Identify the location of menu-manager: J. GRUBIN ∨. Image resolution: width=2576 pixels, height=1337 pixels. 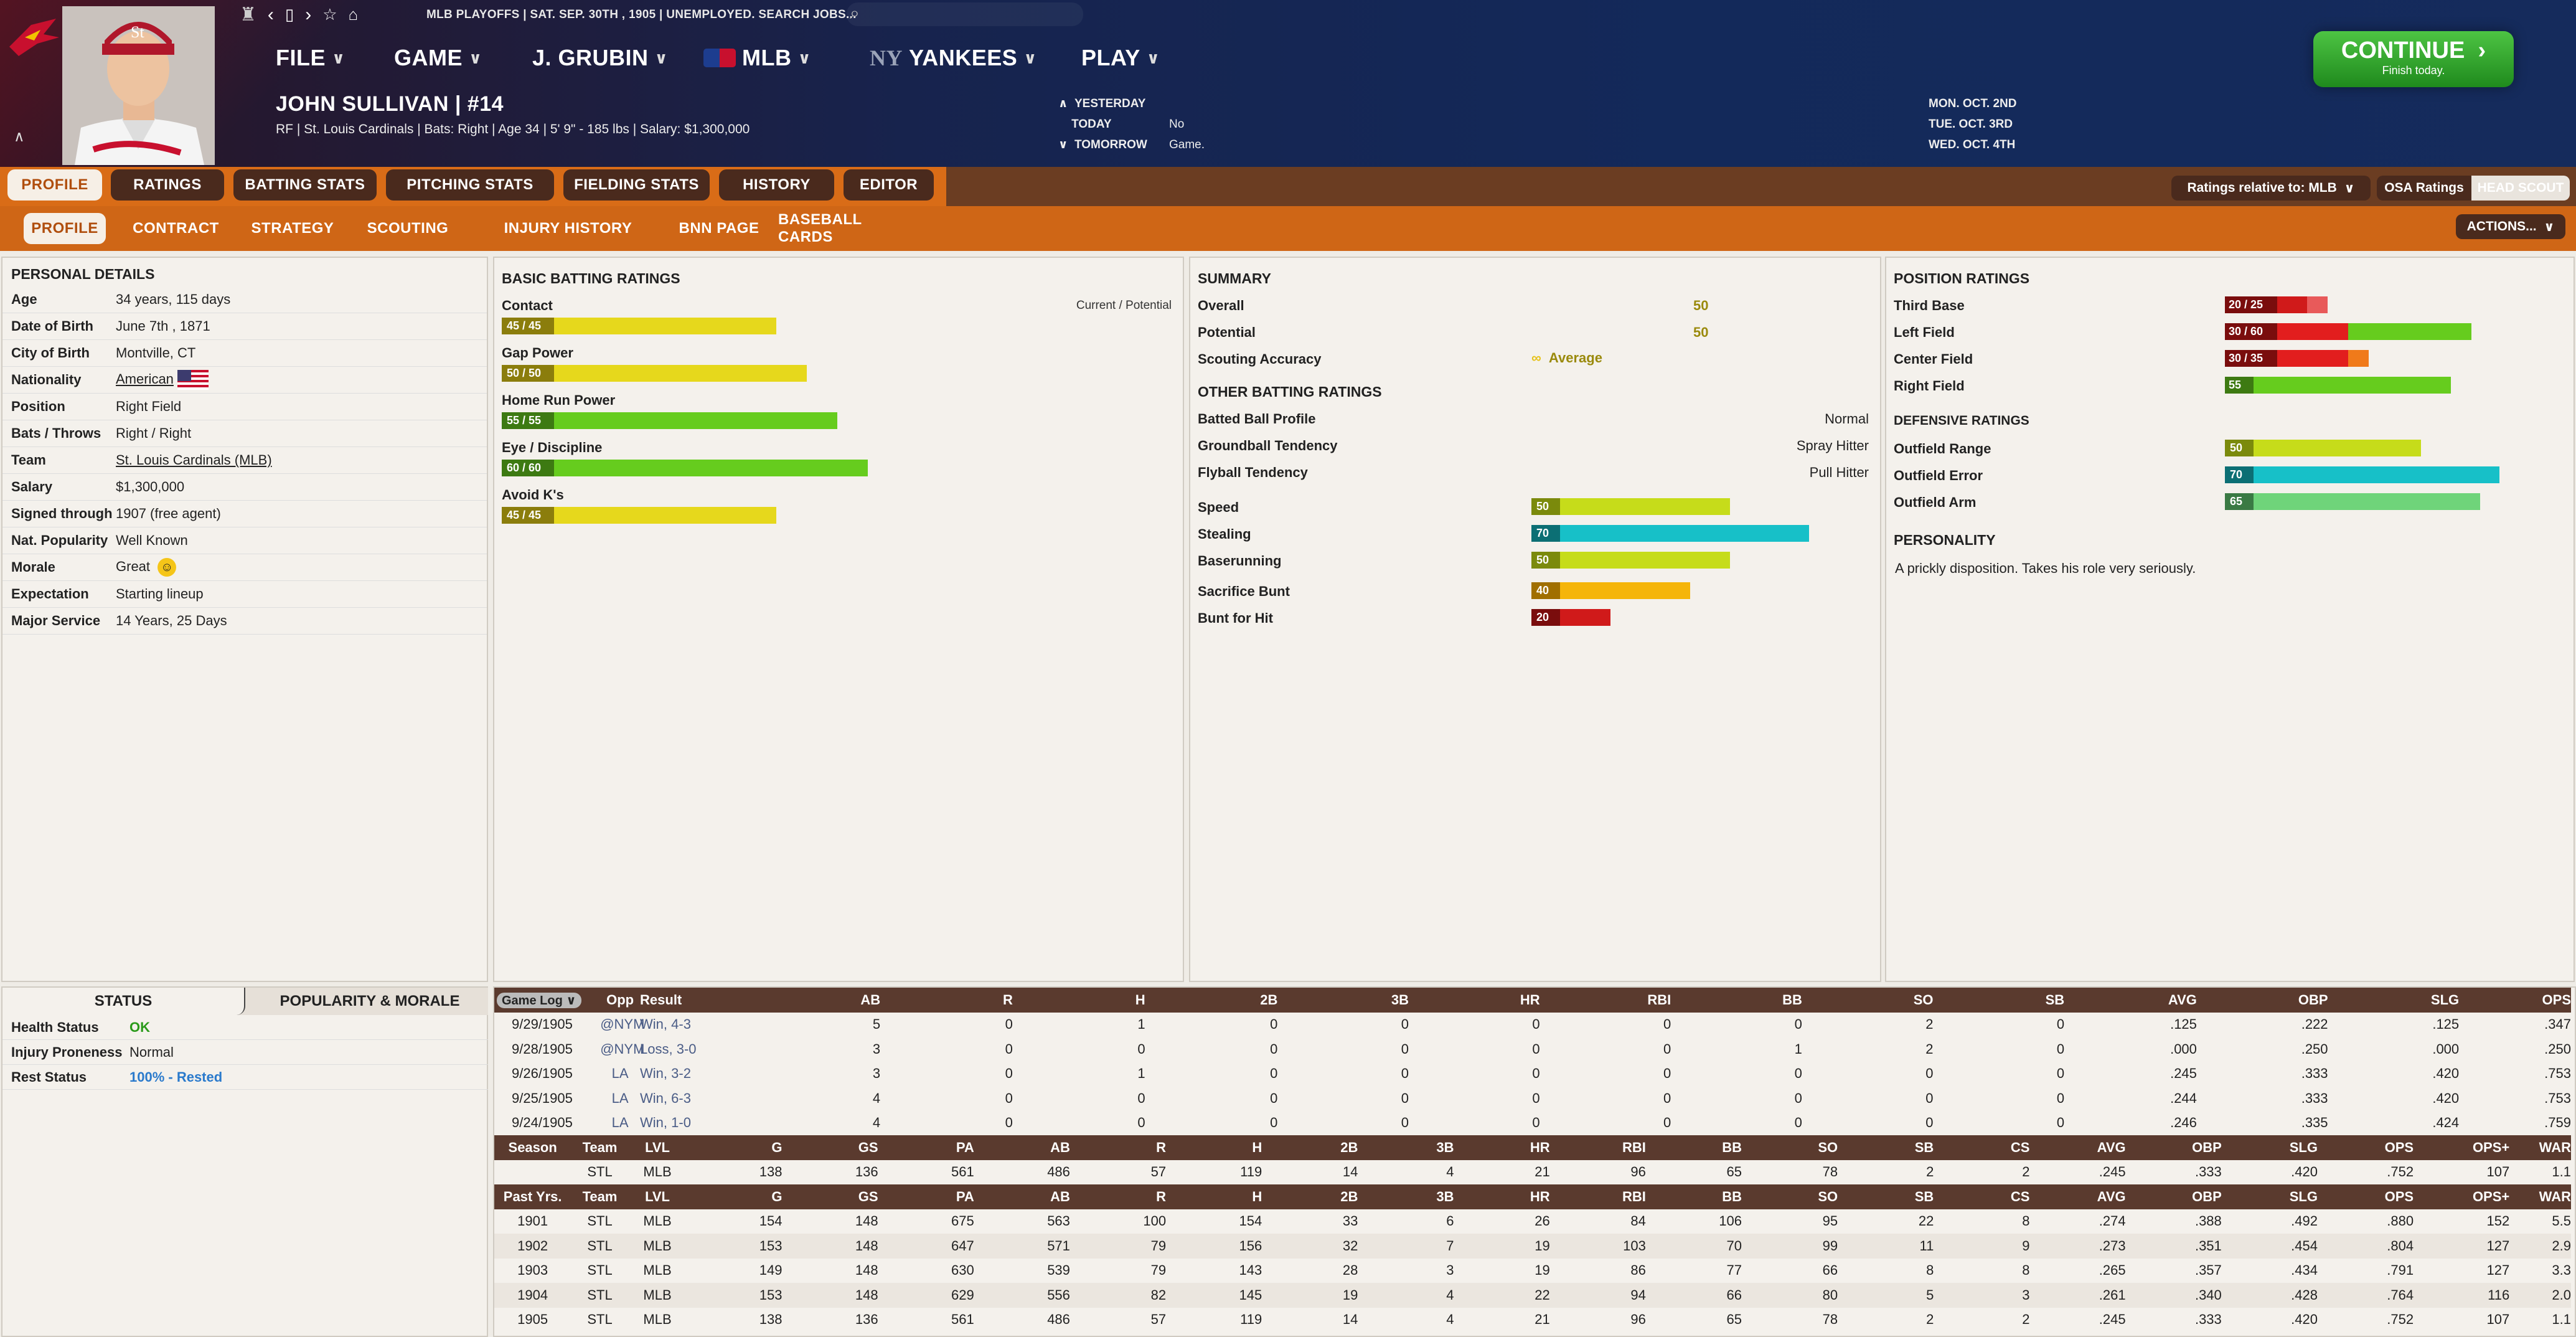
(600, 57).